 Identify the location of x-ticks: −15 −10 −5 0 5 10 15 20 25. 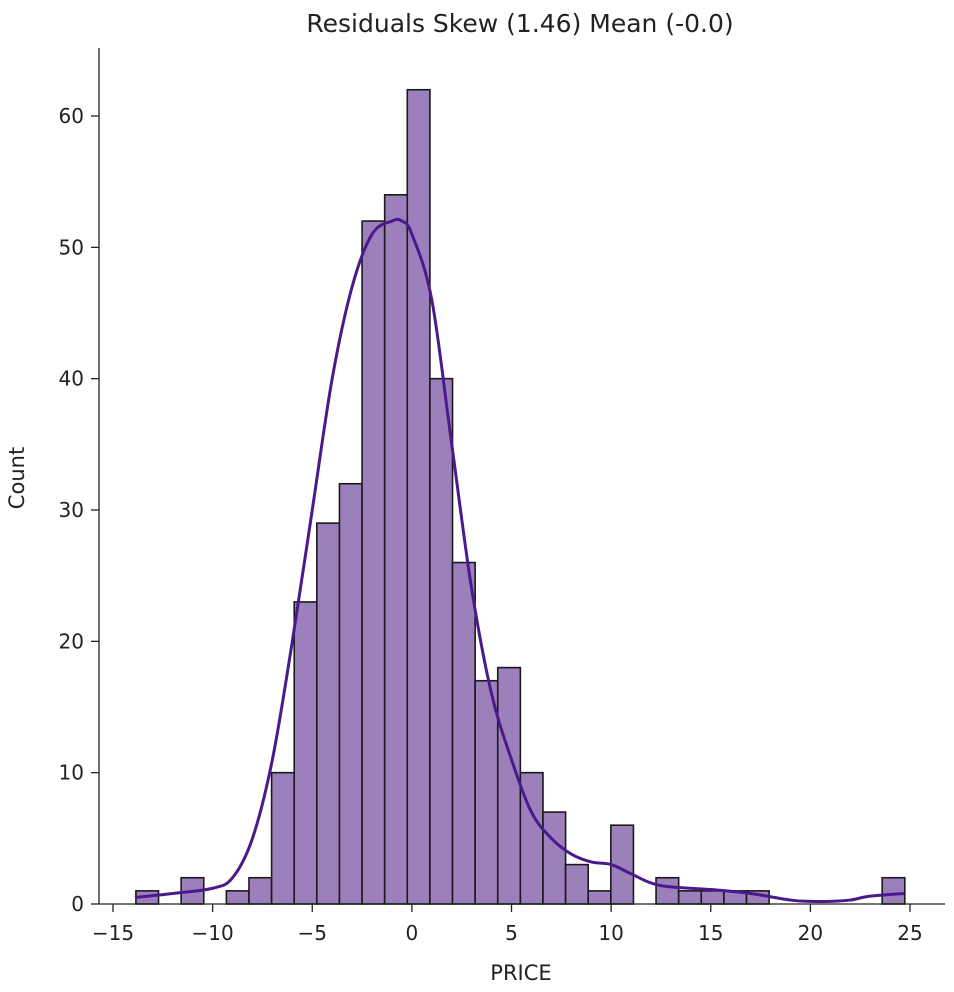
(507, 924).